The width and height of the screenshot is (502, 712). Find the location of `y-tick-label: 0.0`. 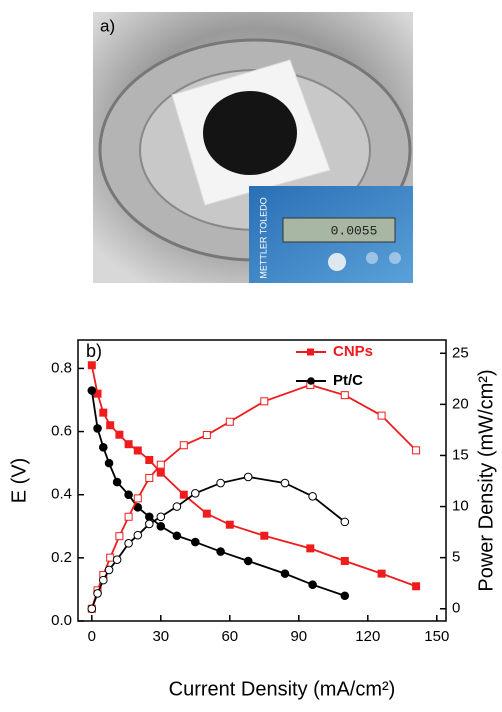

y-tick-label: 0.0 is located at coordinates (61, 620).